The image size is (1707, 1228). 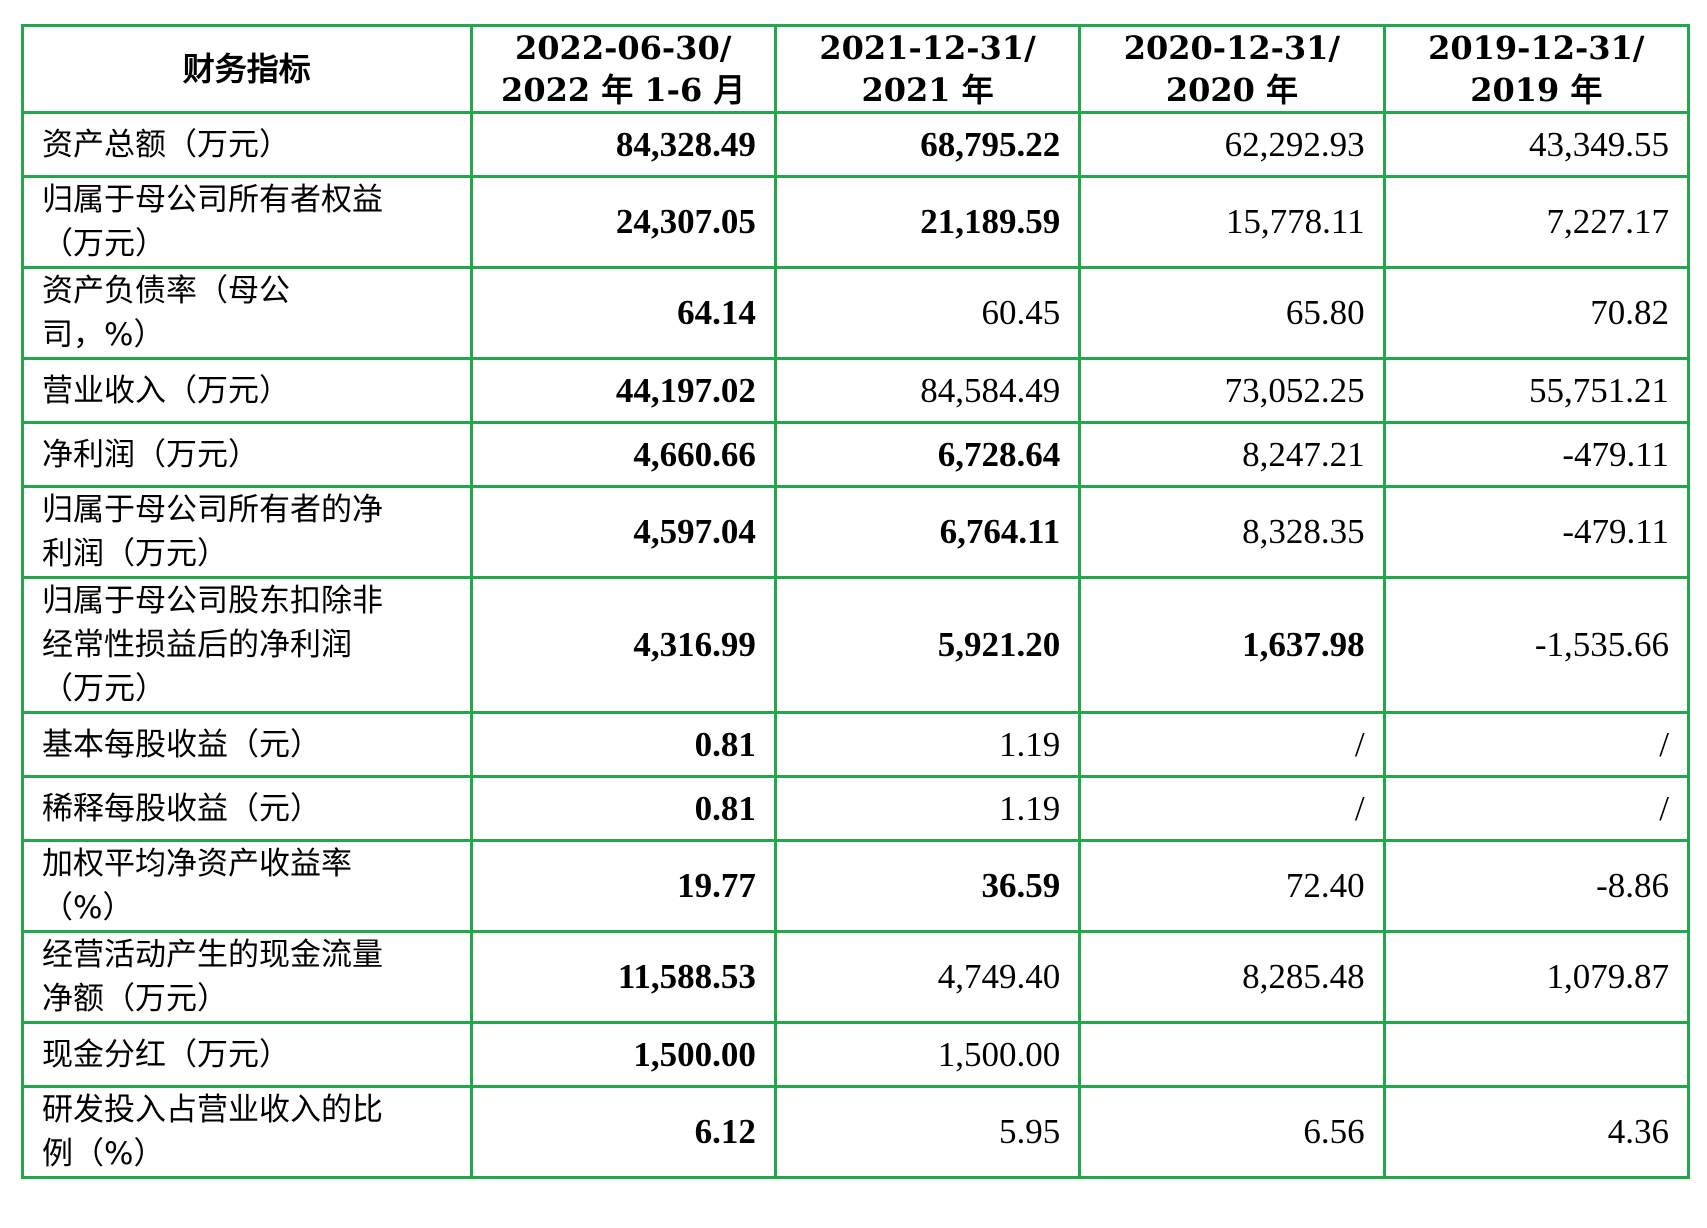 I want to click on header-line: 2022-06-30/, so click(x=623, y=48).